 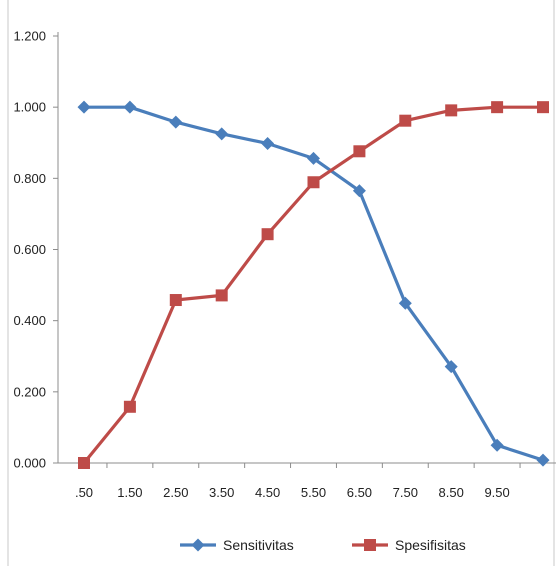 What do you see at coordinates (29, 178) in the screenshot?
I see `y-tick-label: 0.800` at bounding box center [29, 178].